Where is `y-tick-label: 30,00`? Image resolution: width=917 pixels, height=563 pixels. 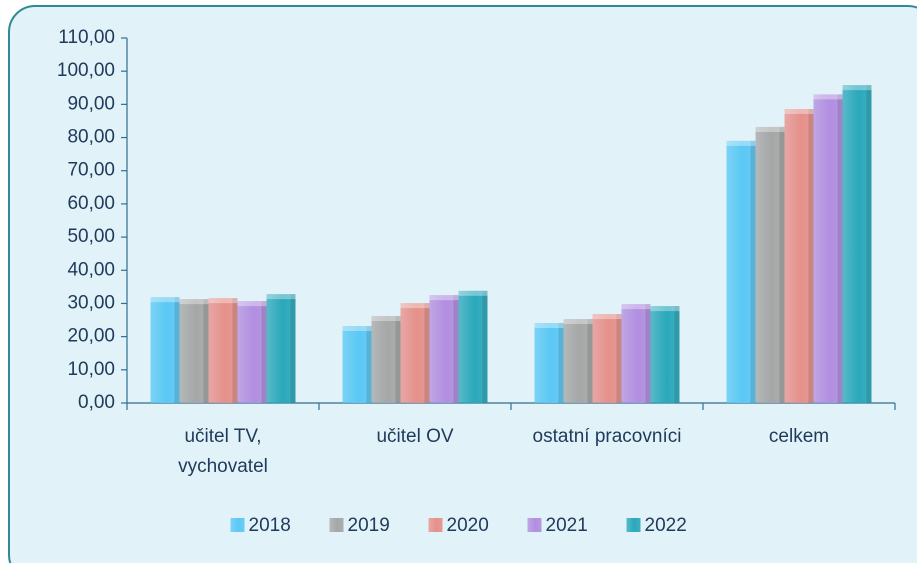 y-tick-label: 30,00 is located at coordinates (91, 302).